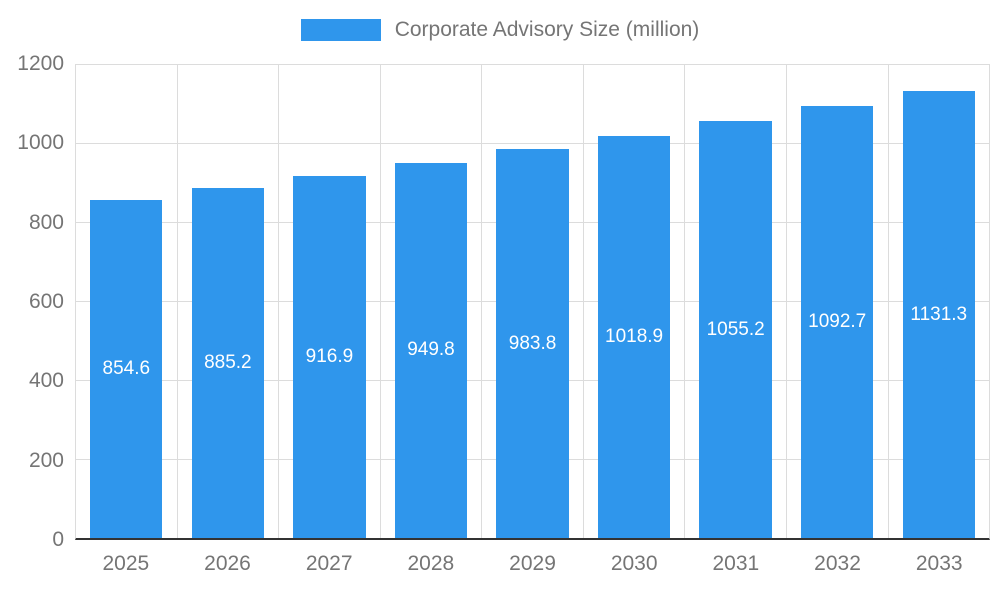 The height and width of the screenshot is (600, 1000). I want to click on y-tick-label: 600, so click(46, 301).